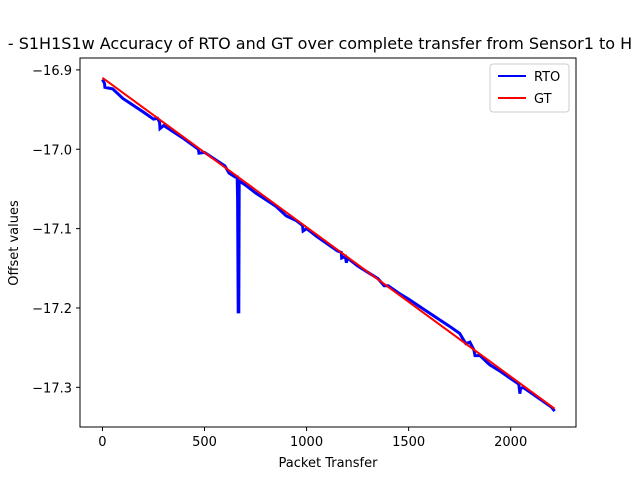 The height and width of the screenshot is (480, 640). I want to click on y-tick-label: −17.0, so click(52, 150).